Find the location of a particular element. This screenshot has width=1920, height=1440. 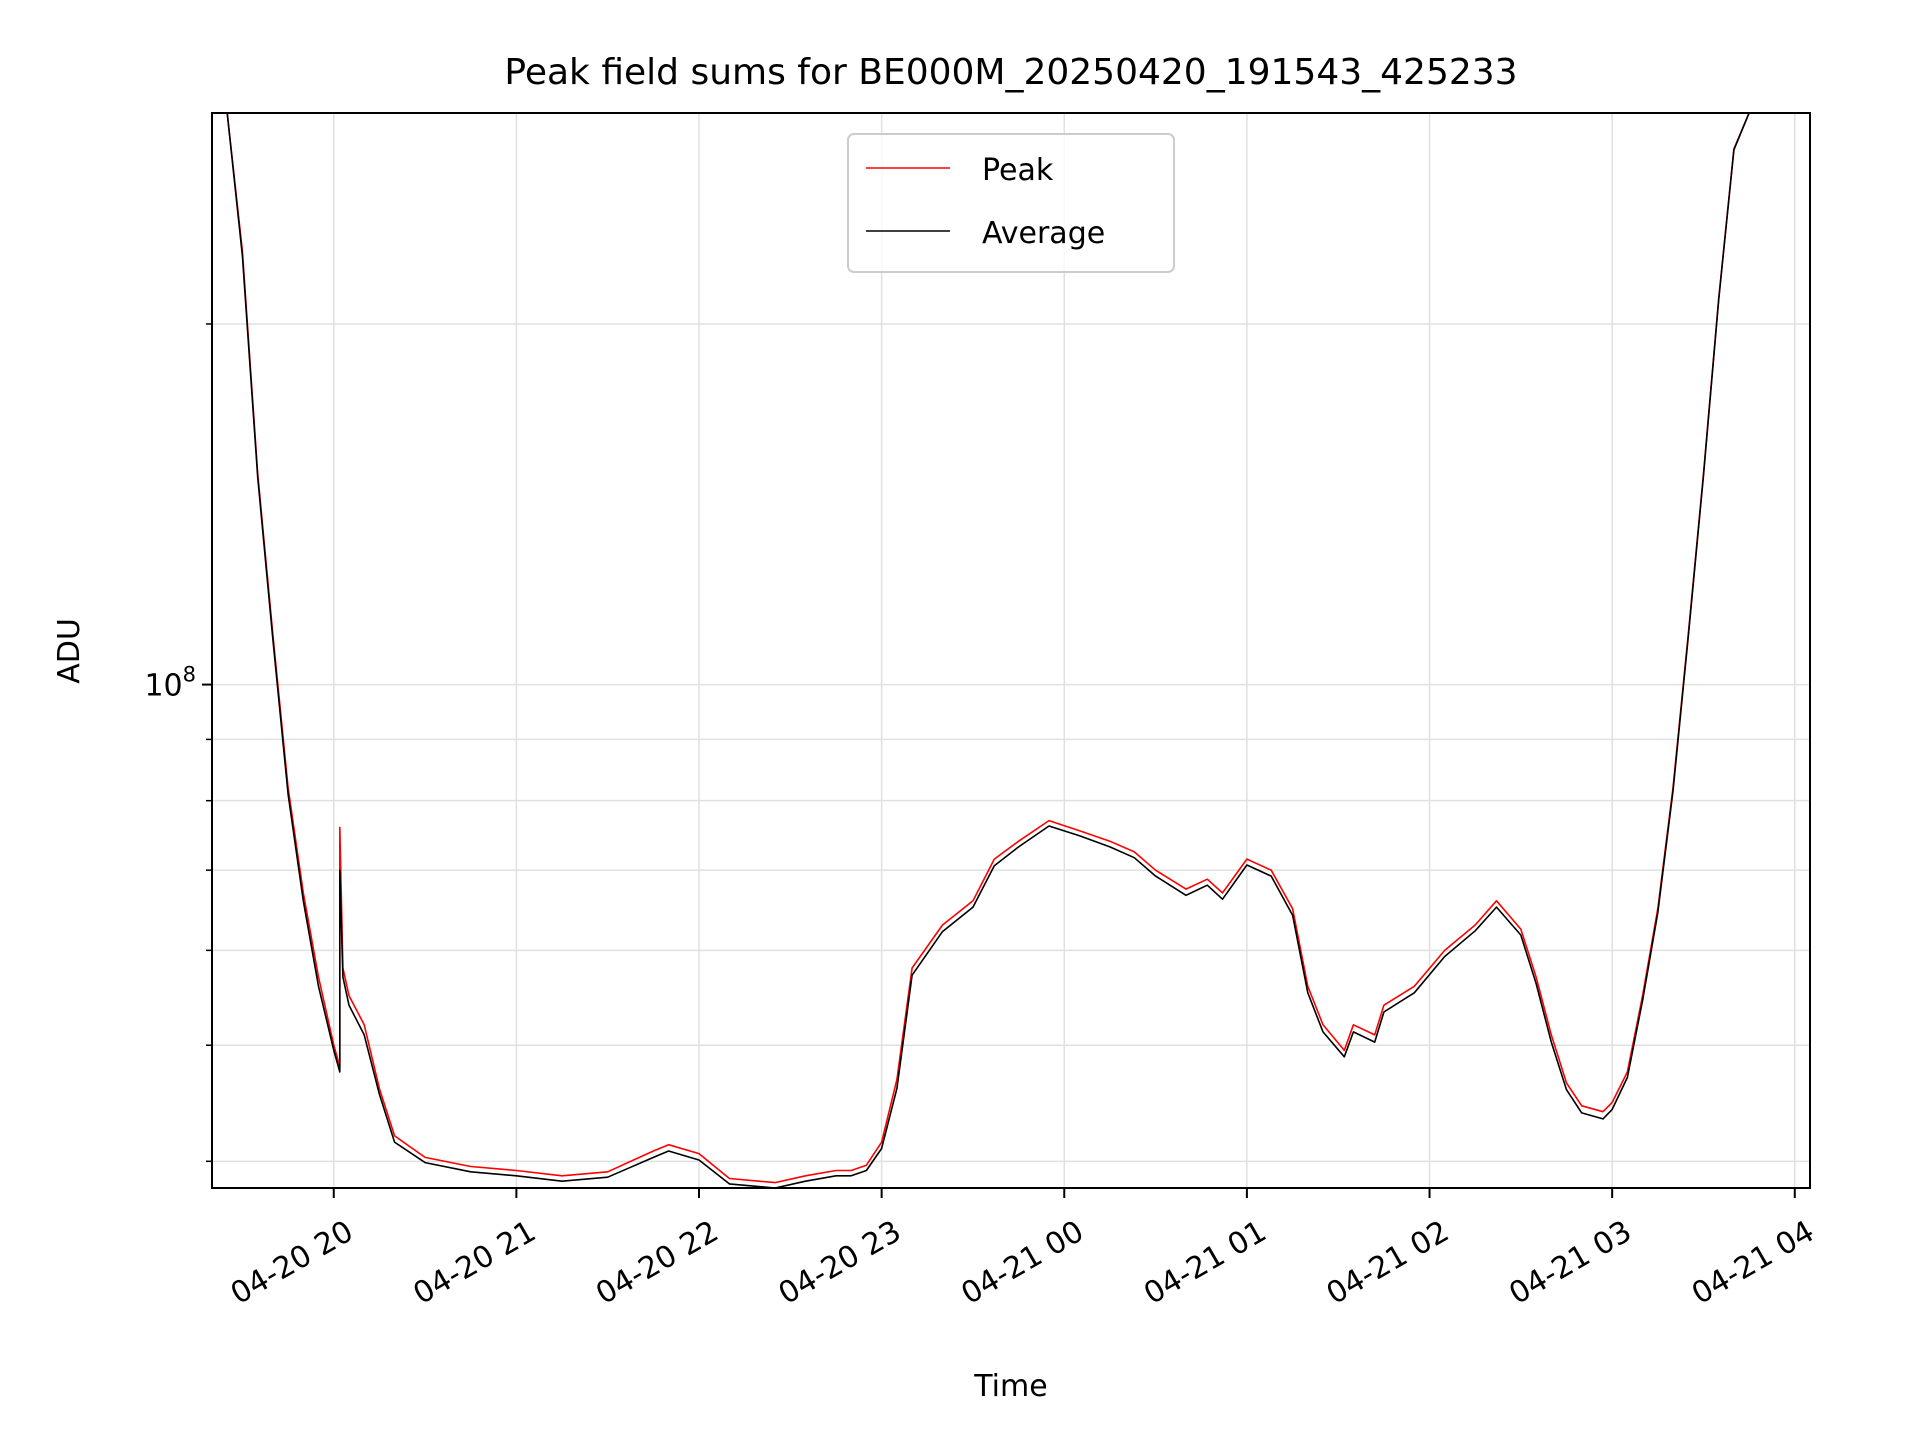

legend-label-peak: Peak is located at coordinates (1018, 170).